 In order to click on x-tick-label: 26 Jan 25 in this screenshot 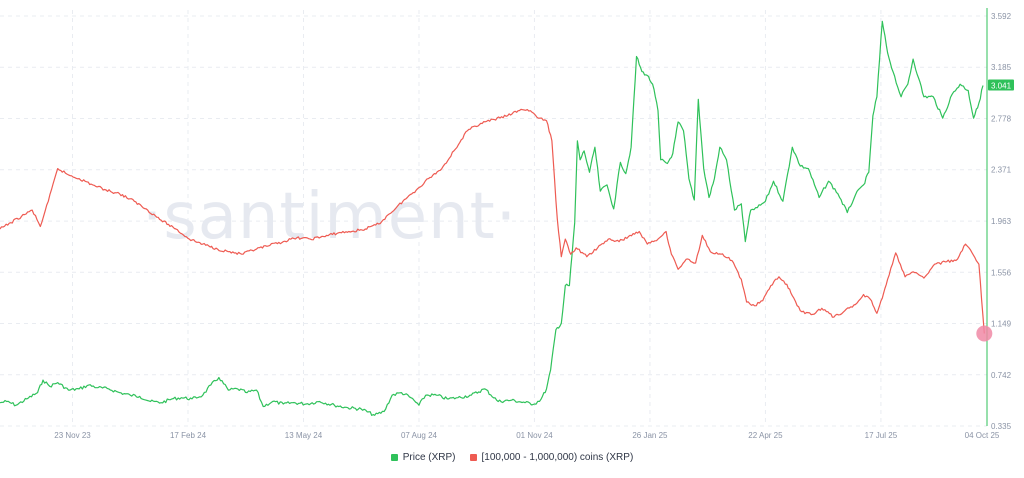, I will do `click(650, 435)`.